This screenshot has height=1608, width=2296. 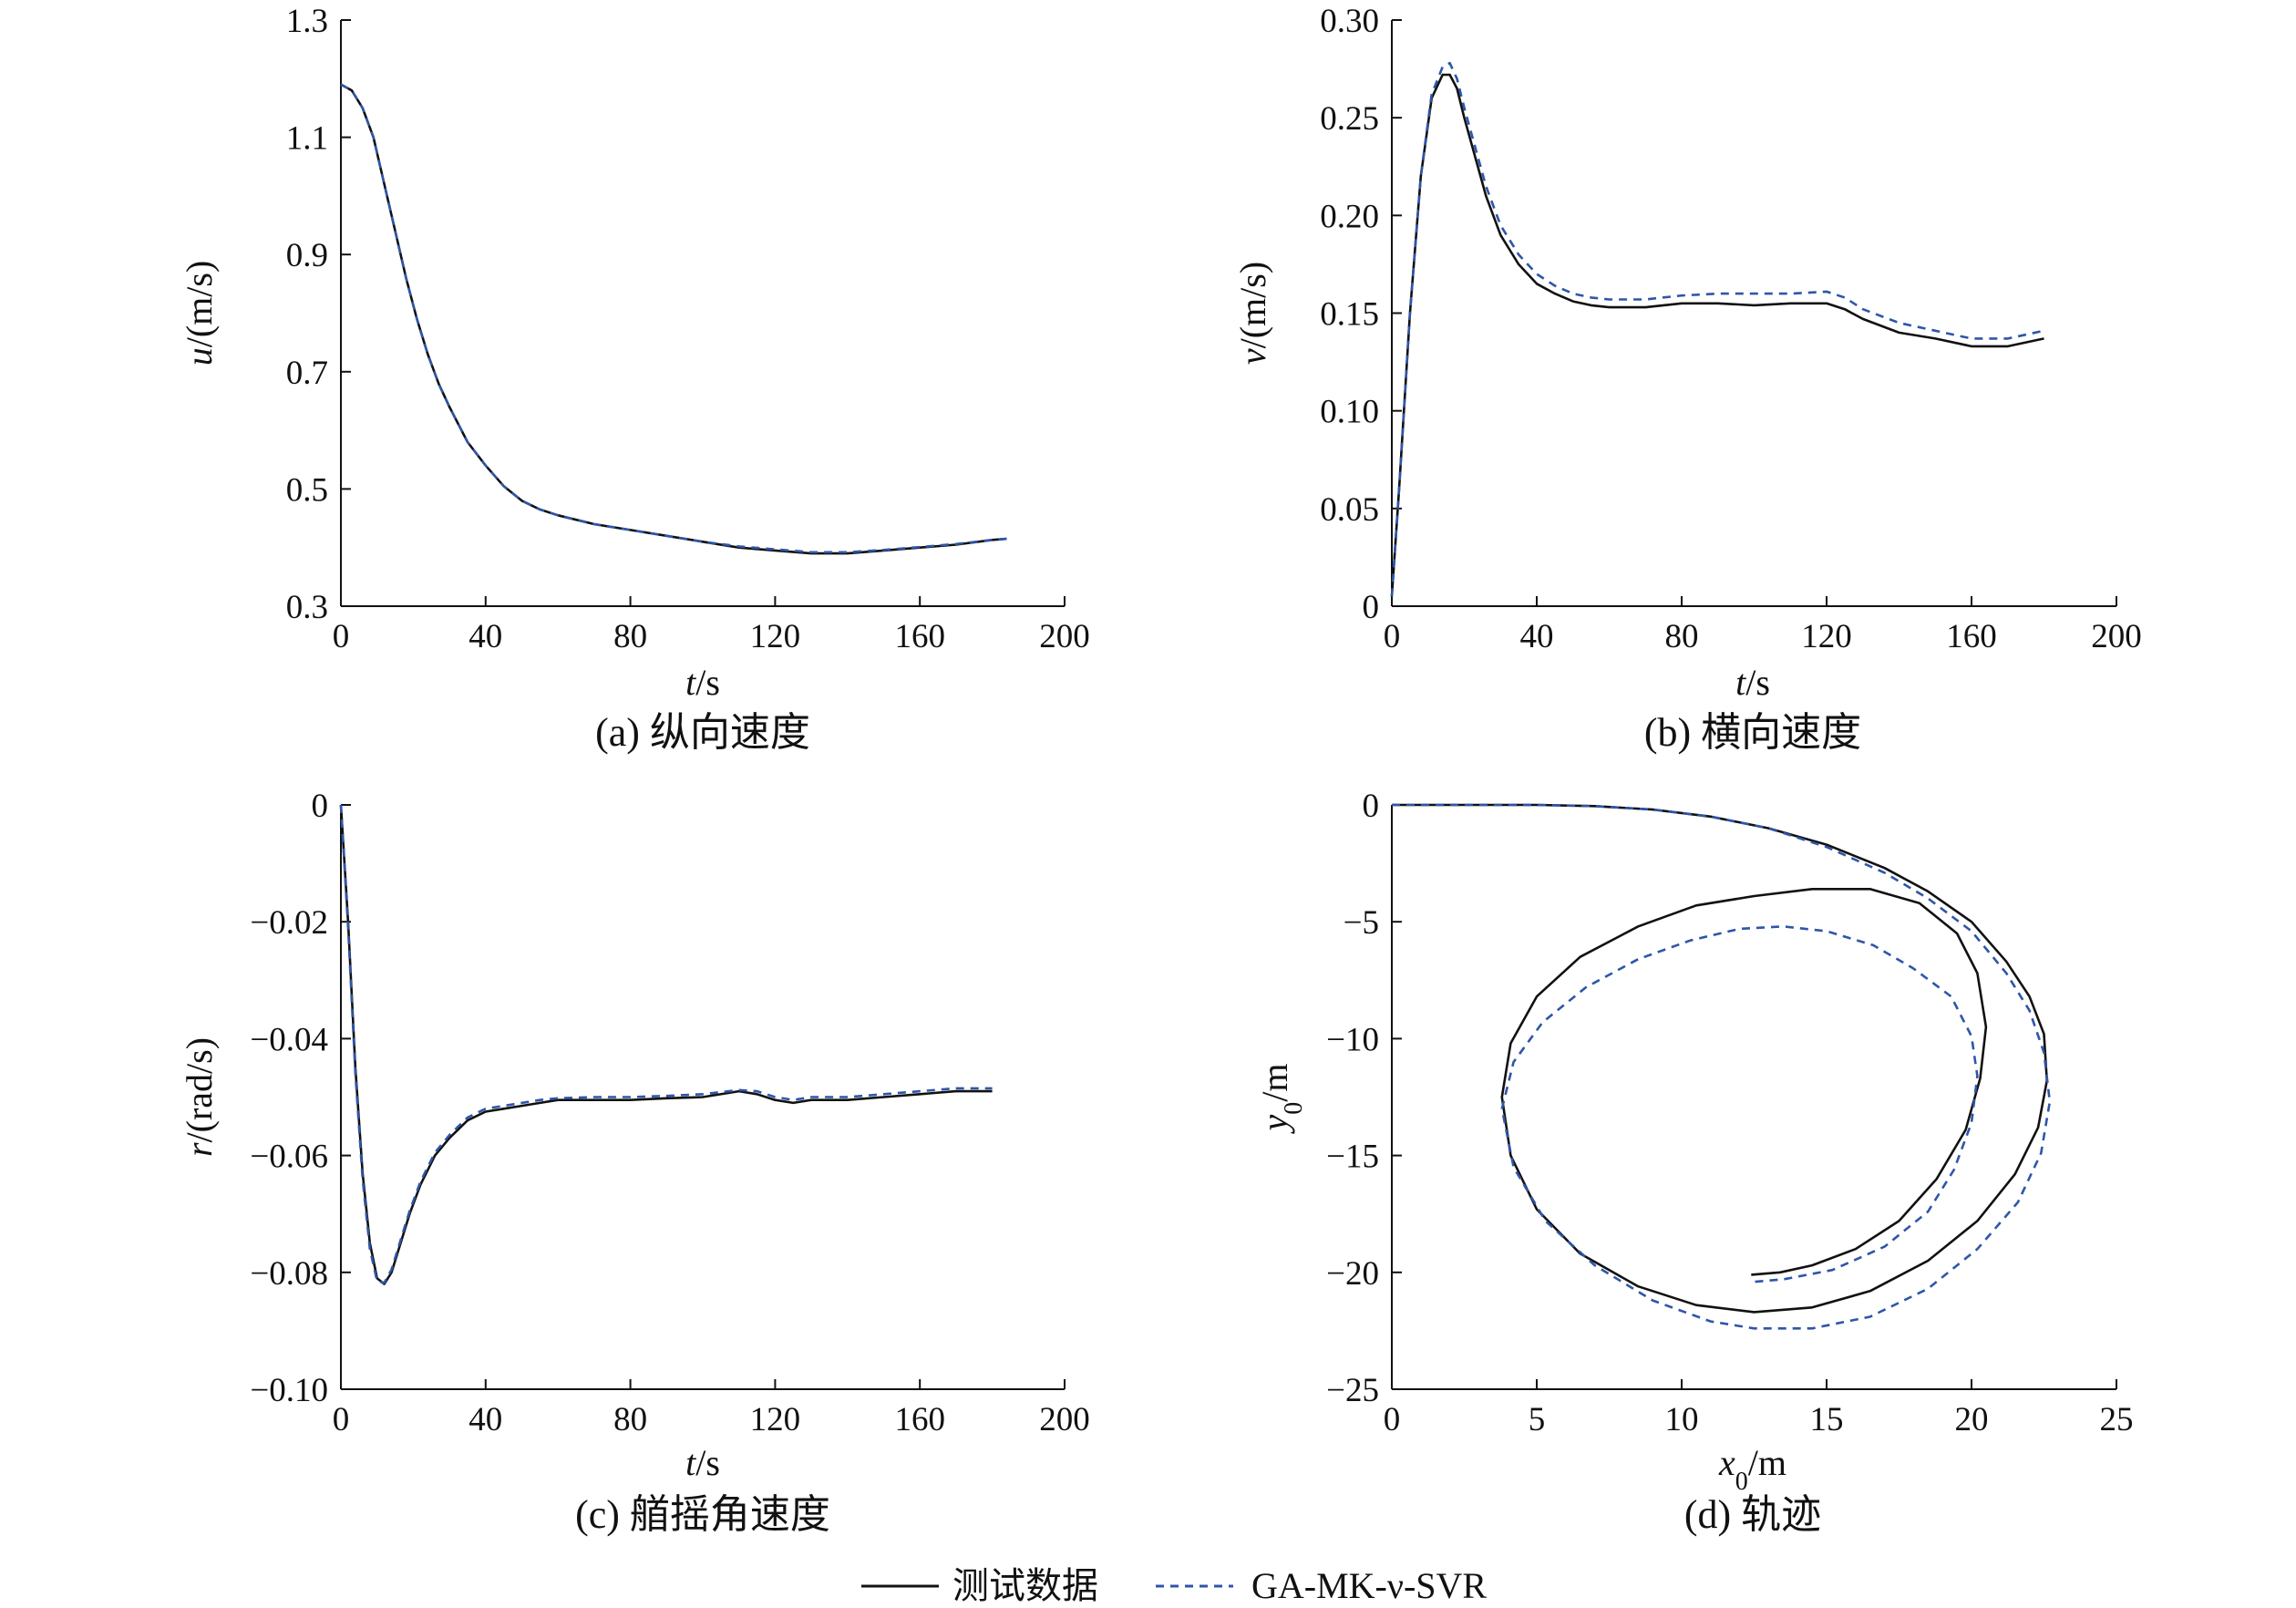 I want to click on y-tick-label: 0.5, so click(x=307, y=490).